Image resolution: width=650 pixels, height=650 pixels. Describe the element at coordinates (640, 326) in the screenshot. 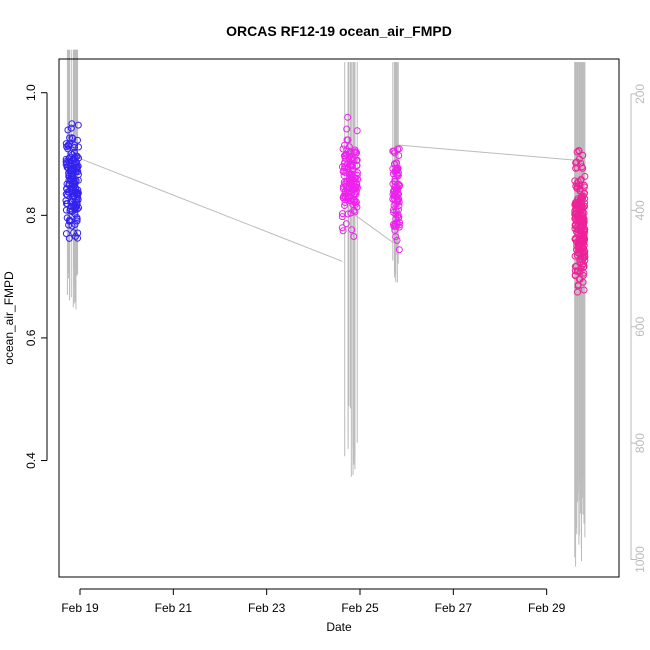

I see `right-tick-label: 600` at that location.